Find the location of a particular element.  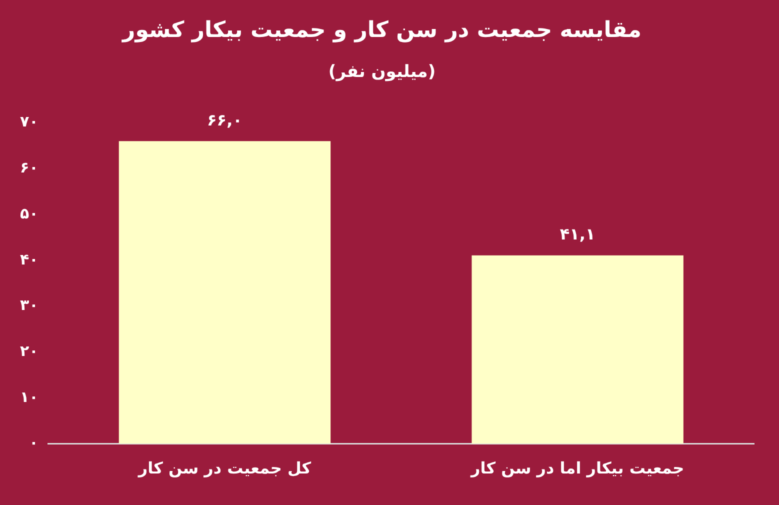

y-tick-label: ۲۰ is located at coordinates (29, 351).